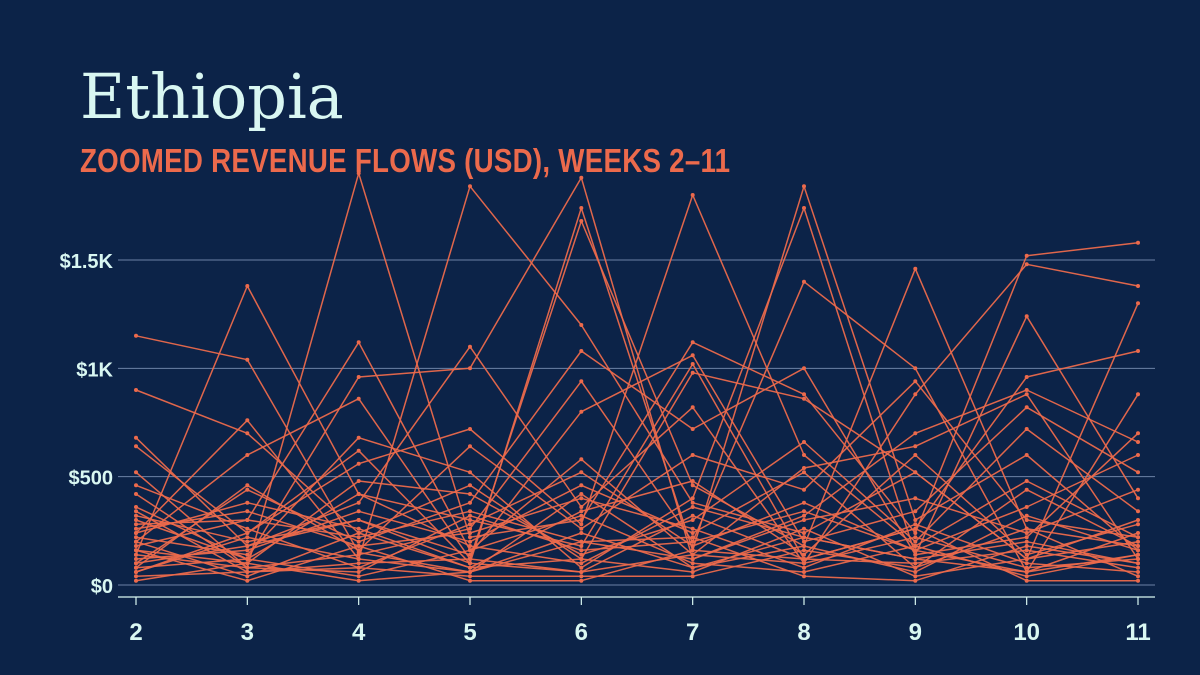  What do you see at coordinates (359, 632) in the screenshot?
I see `x-tick-label: 4` at bounding box center [359, 632].